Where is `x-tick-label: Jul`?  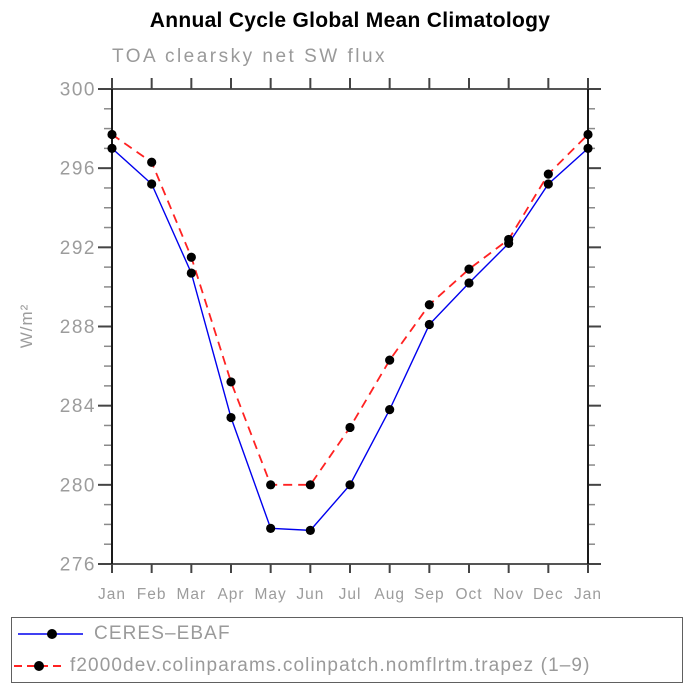 x-tick-label: Jul is located at coordinates (350, 594).